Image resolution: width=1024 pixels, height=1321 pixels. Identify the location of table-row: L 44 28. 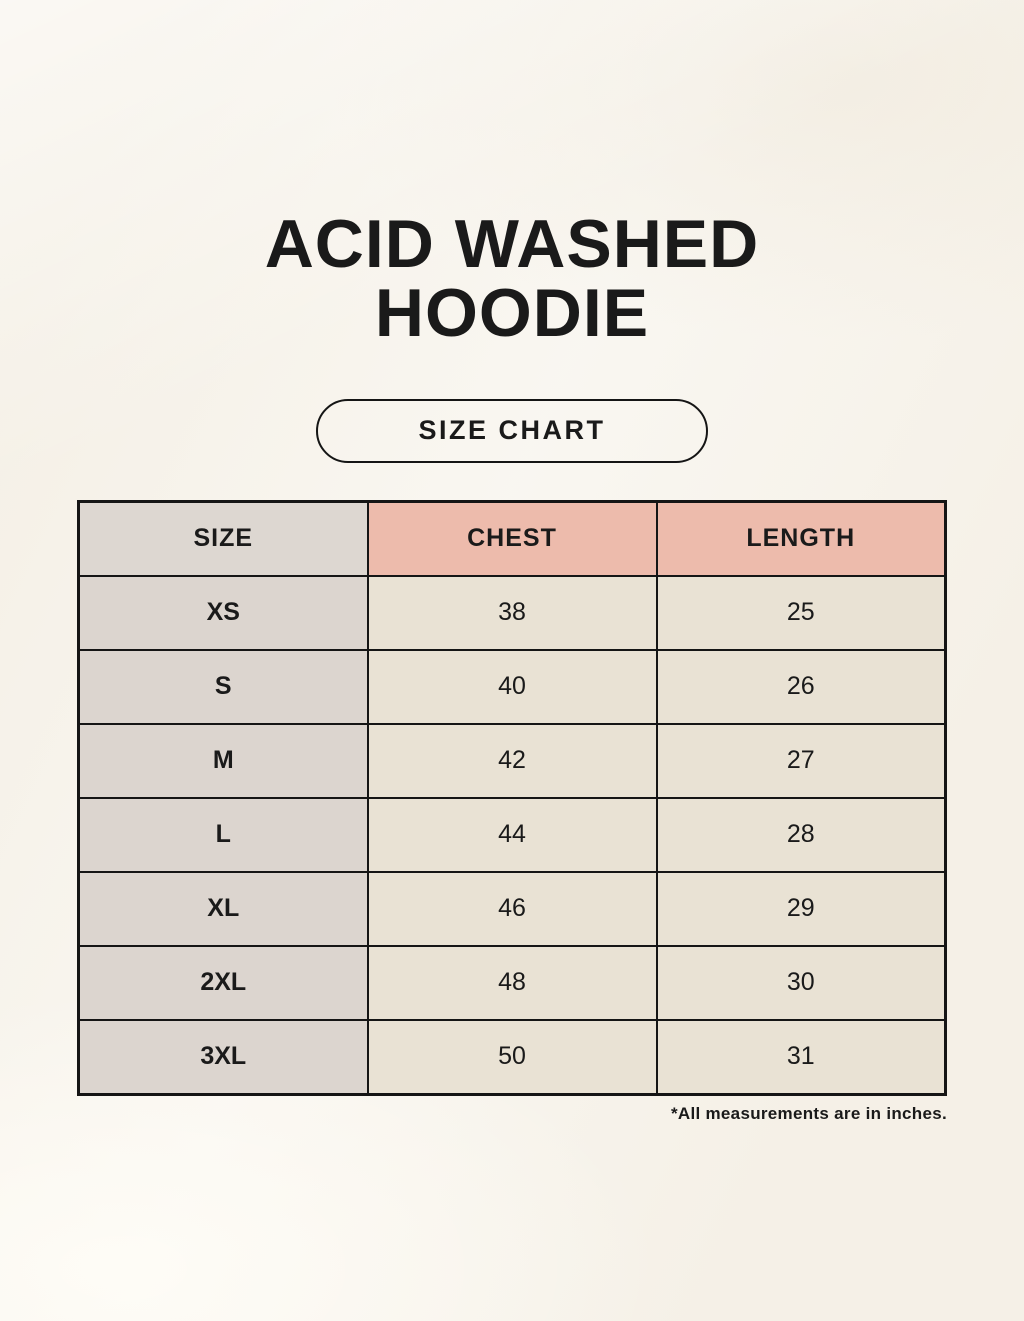
(512, 834).